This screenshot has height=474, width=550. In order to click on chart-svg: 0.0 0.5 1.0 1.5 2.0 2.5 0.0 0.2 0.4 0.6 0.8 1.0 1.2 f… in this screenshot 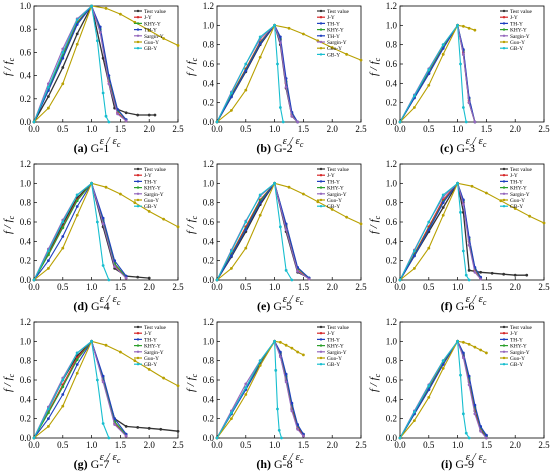, I will do `click(459, 233)`.